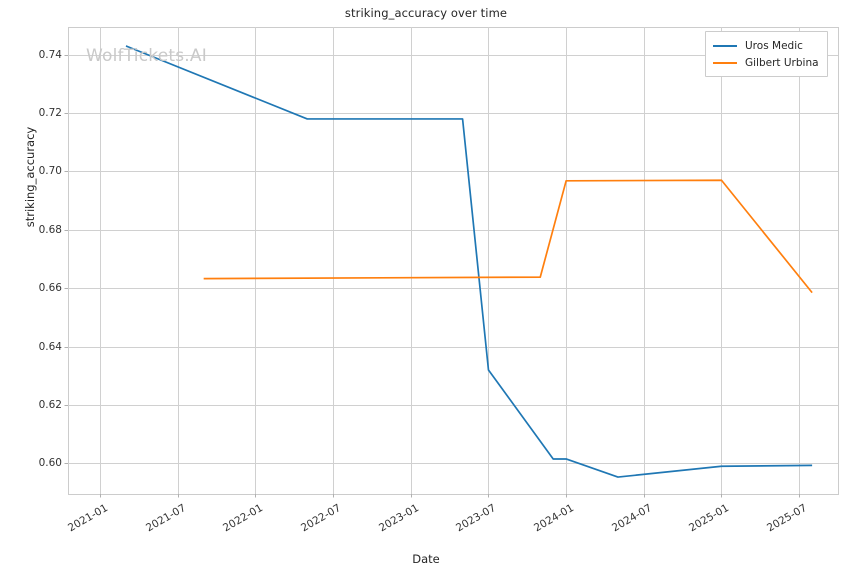 The height and width of the screenshot is (575, 852). Describe the element at coordinates (50, 171) in the screenshot. I see `y-tick-label: 0.70` at that location.